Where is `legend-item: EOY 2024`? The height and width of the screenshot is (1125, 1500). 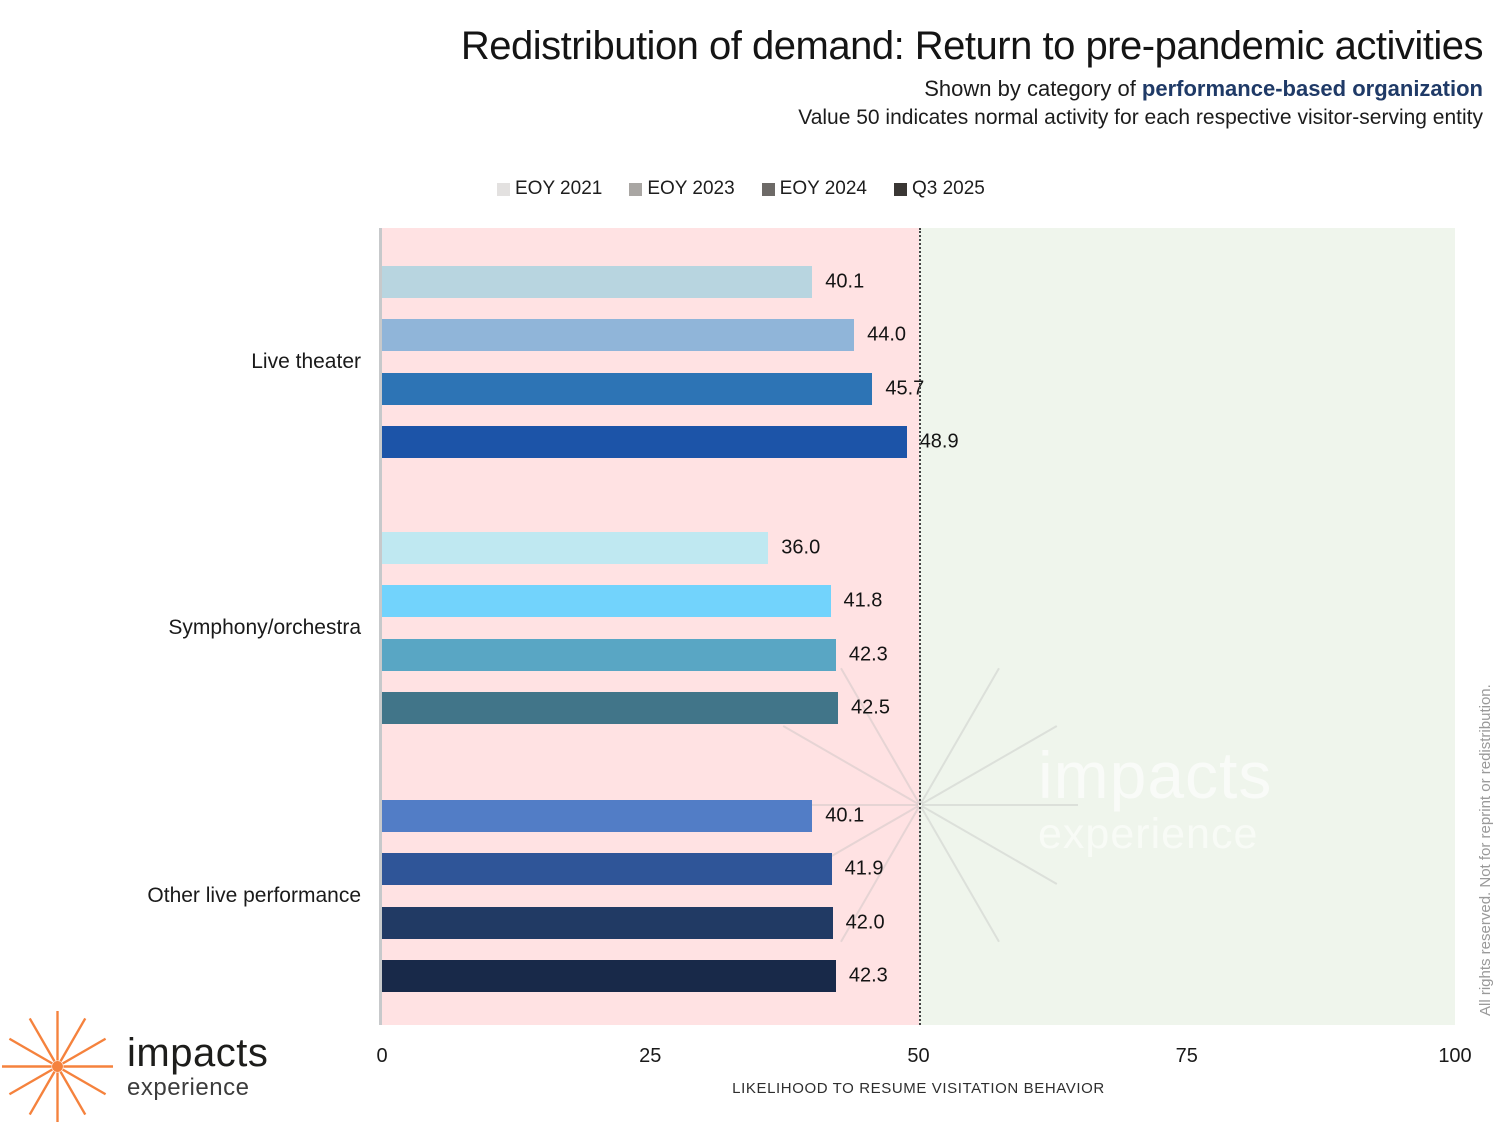 legend-item: EOY 2024 is located at coordinates (814, 189).